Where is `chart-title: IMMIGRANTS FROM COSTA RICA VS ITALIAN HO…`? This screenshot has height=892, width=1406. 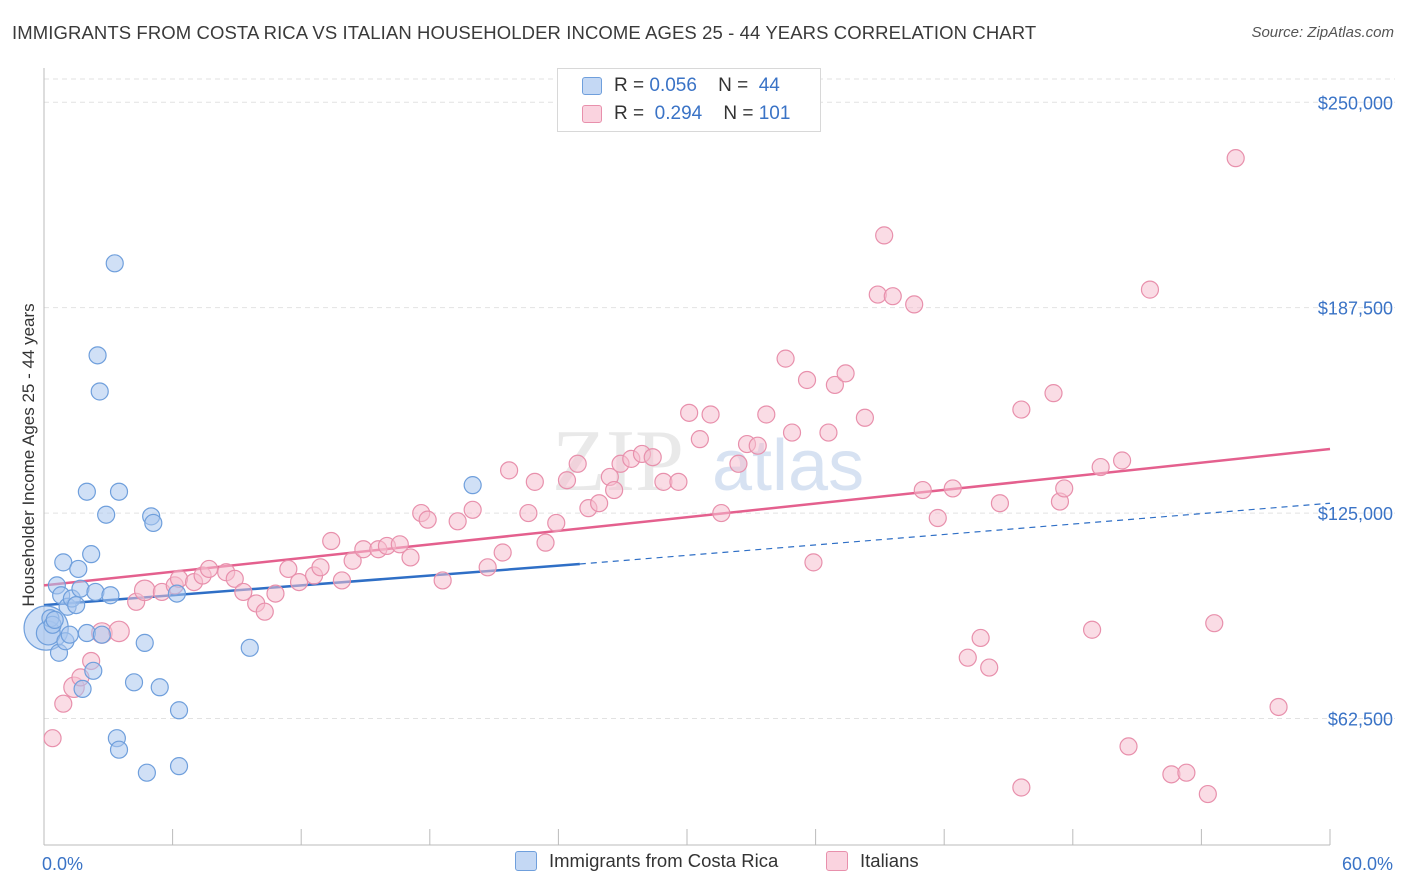 chart-title: IMMIGRANTS FROM COSTA RICA VS ITALIAN HO… is located at coordinates (524, 32).